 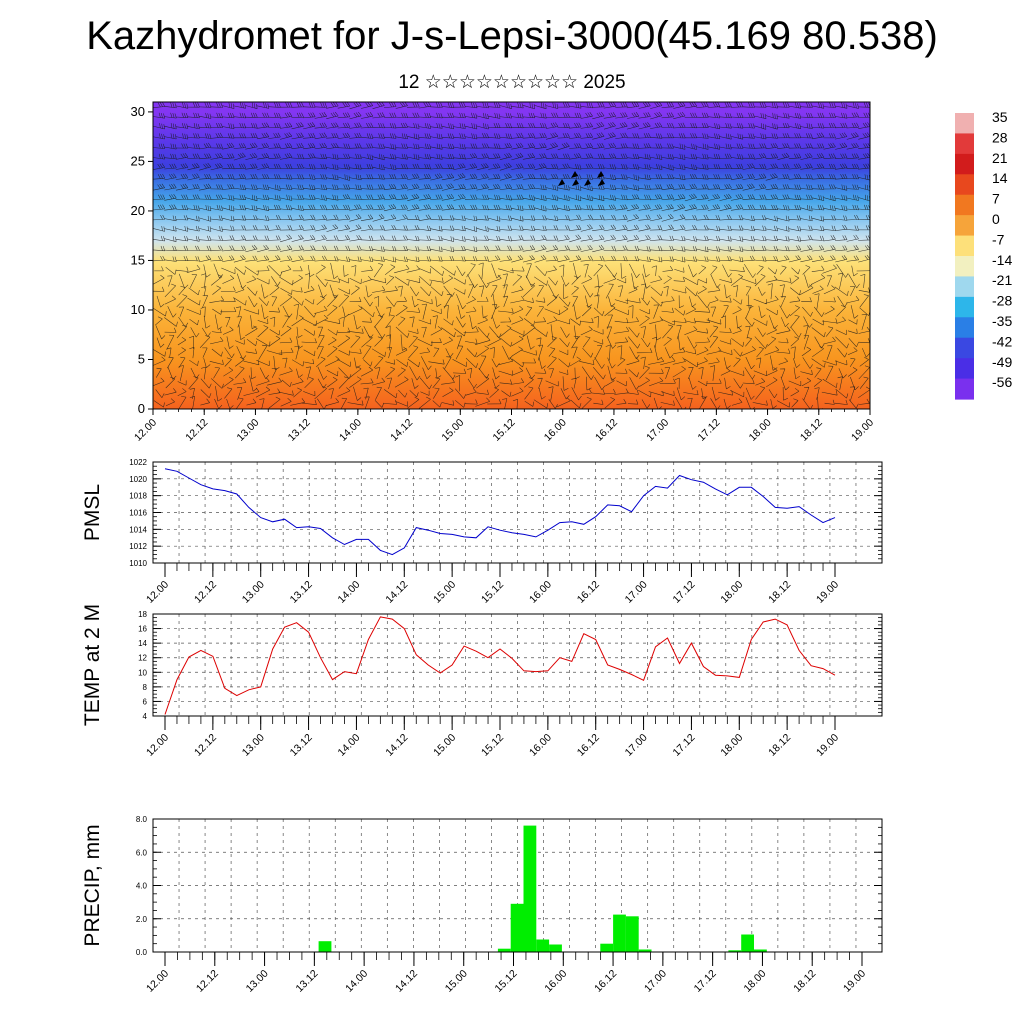 What do you see at coordinates (561, 182) in the screenshot?
I see `wind-pennant` at bounding box center [561, 182].